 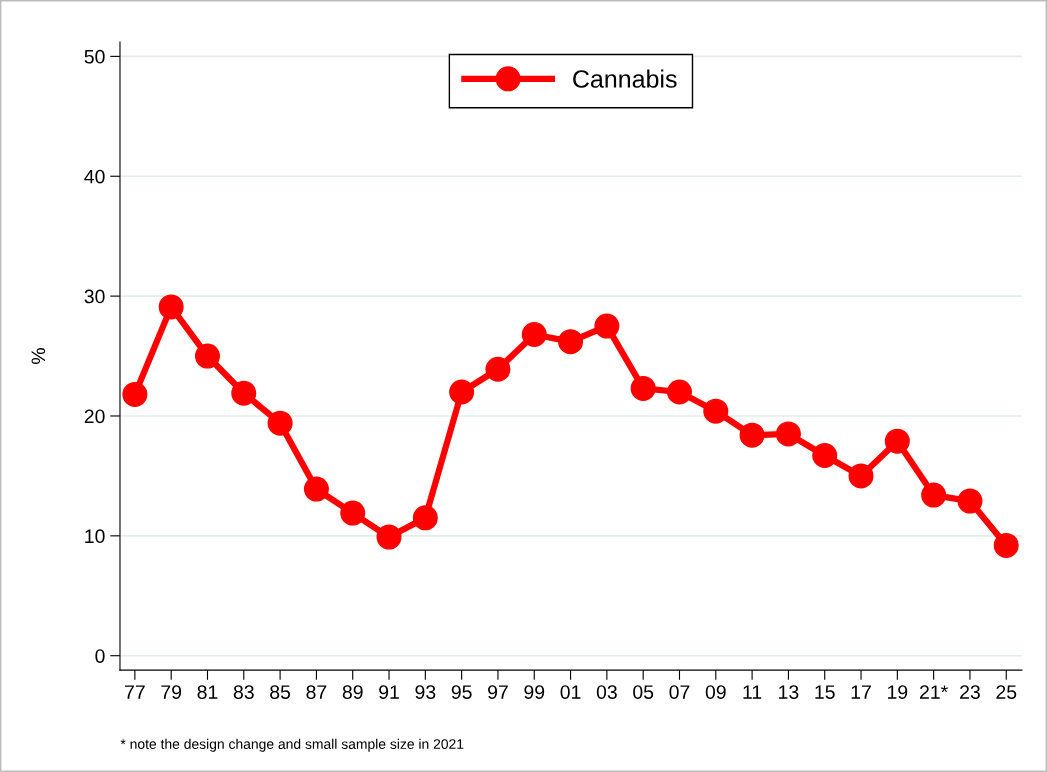 What do you see at coordinates (606, 692) in the screenshot?
I see `x-tick-label: 03` at bounding box center [606, 692].